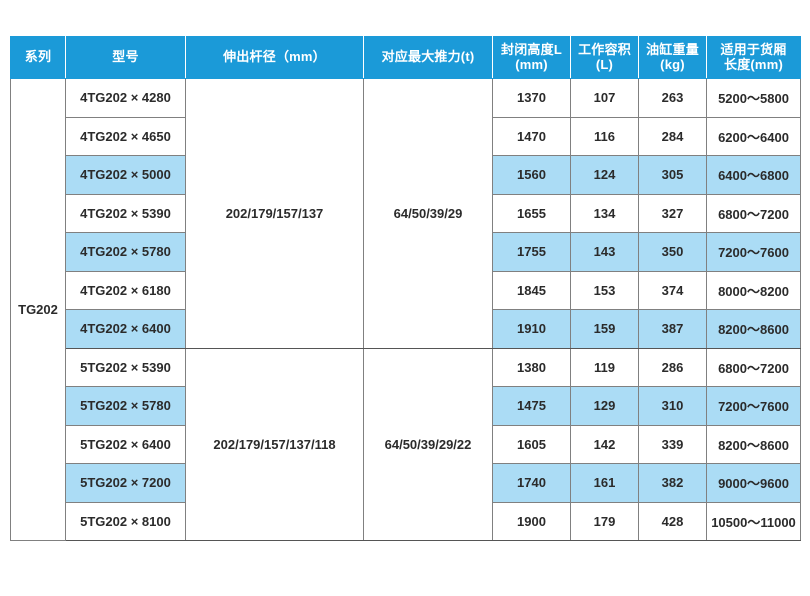 The height and width of the screenshot is (596, 810). Describe the element at coordinates (531, 367) in the screenshot. I see `cell-closed-height: 1380` at that location.